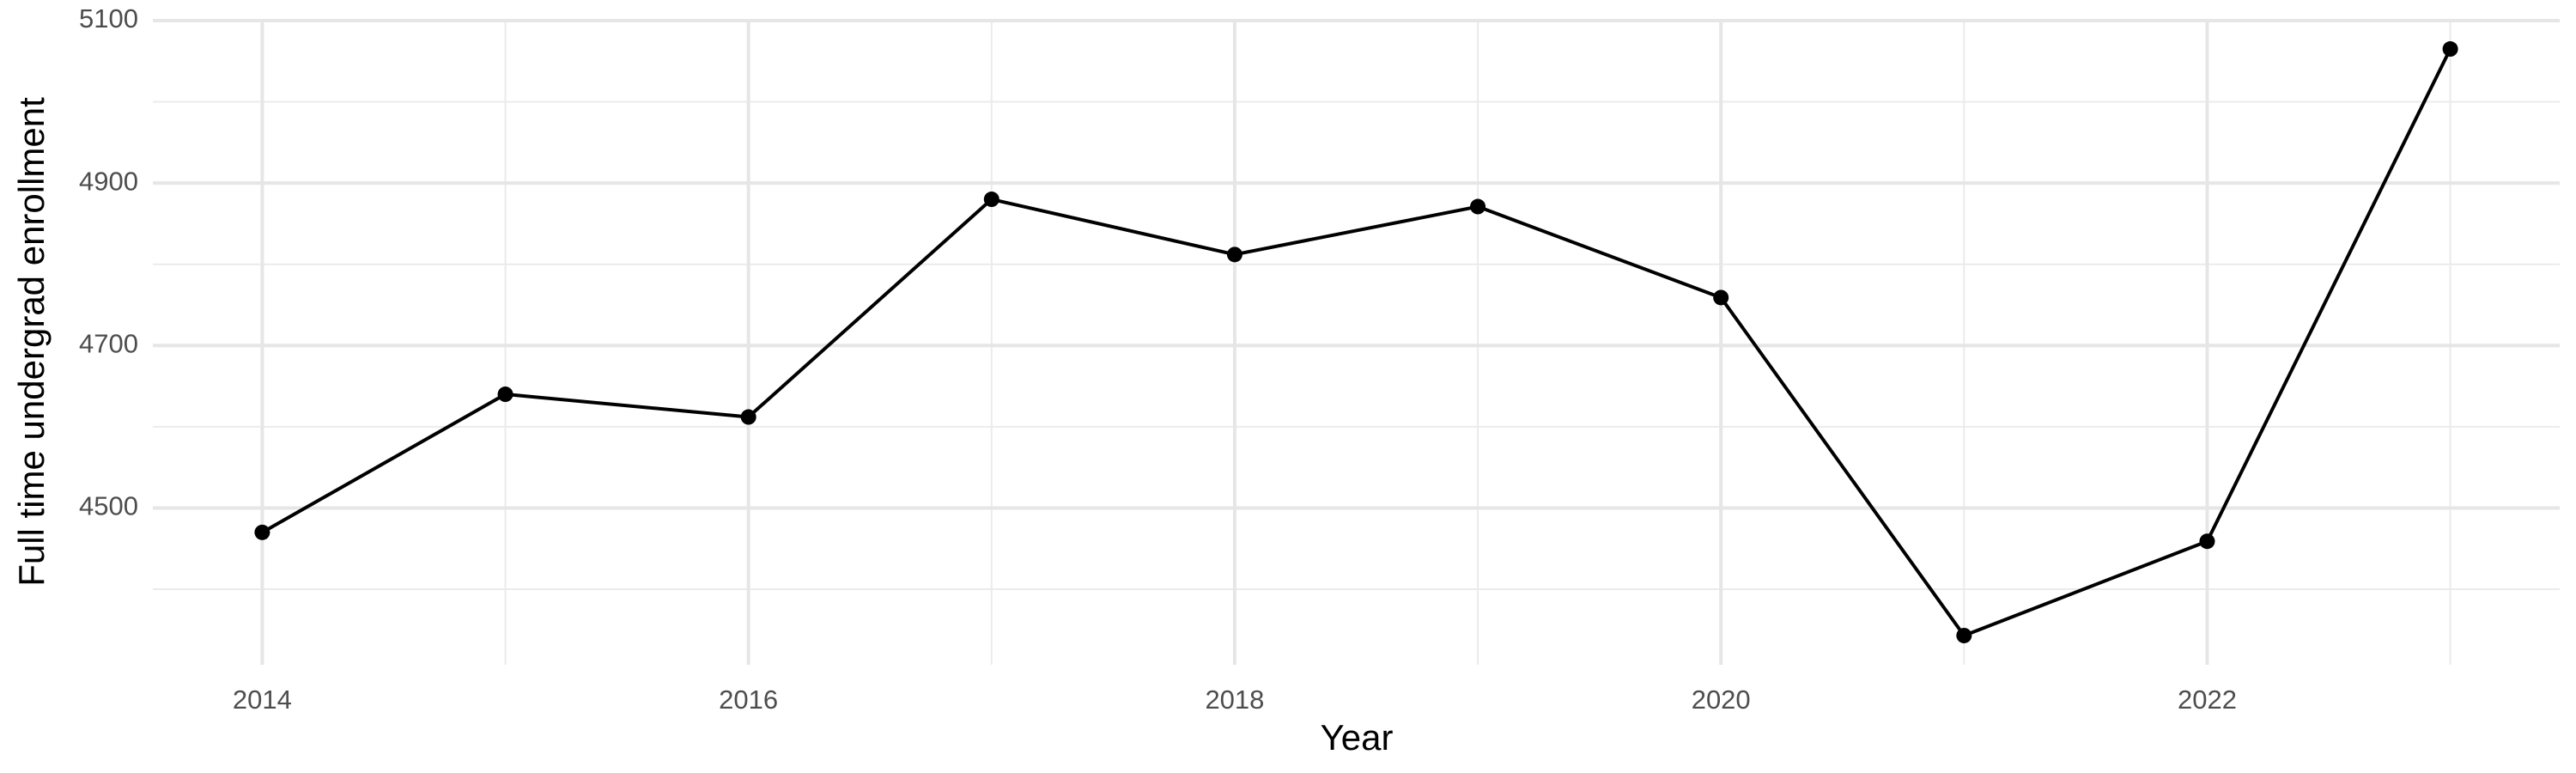 The image size is (2576, 773). Describe the element at coordinates (109, 343) in the screenshot. I see `y-tick-label: 4700` at that location.